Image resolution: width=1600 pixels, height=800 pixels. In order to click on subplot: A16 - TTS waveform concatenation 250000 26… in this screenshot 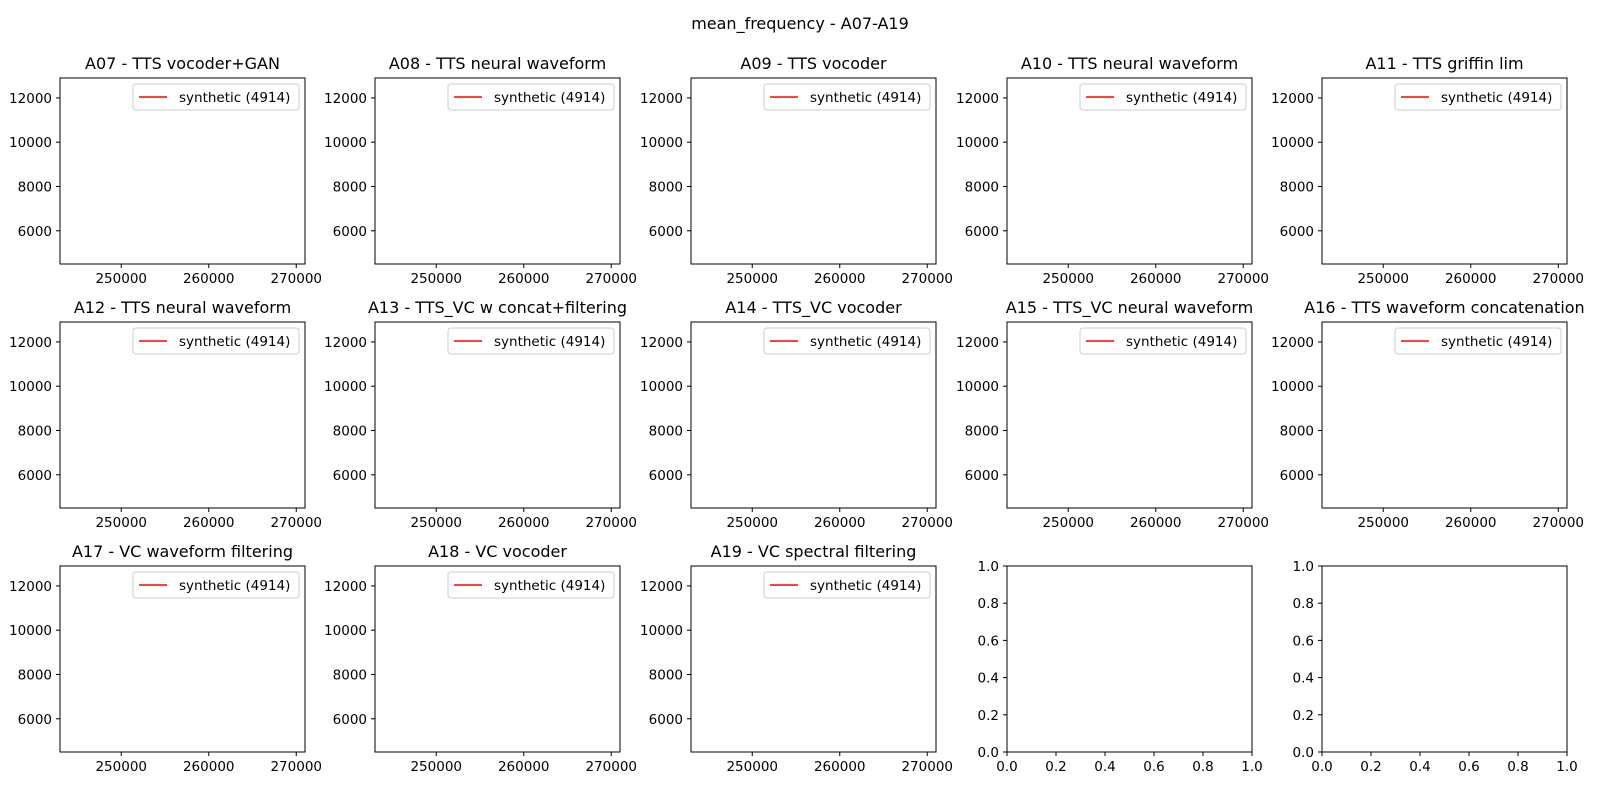, I will do `click(1428, 414)`.